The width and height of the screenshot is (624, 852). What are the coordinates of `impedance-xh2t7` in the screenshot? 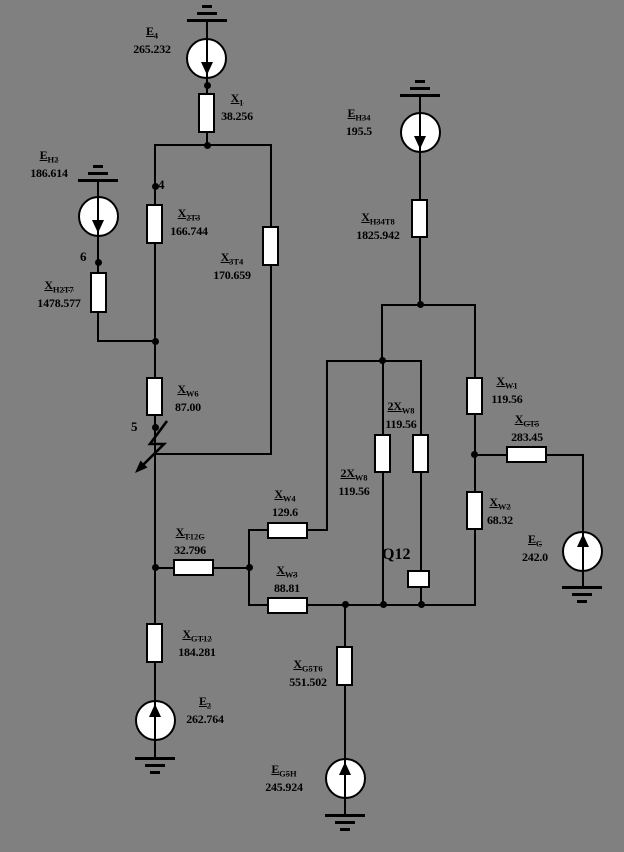 It's located at (98, 292).